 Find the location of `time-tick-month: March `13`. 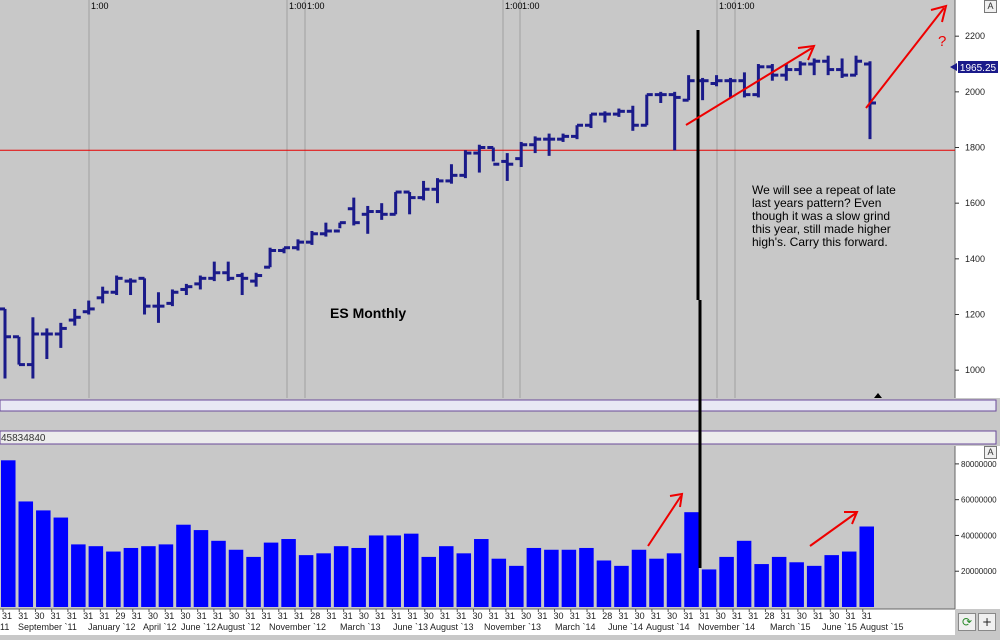

time-tick-month: March `13 is located at coordinates (360, 627).